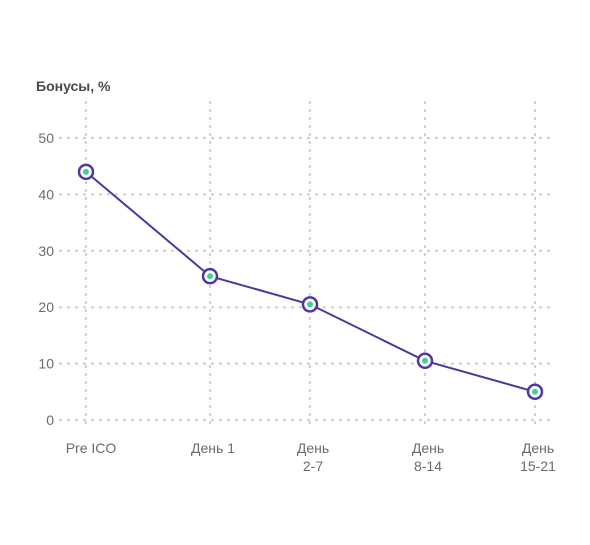  Describe the element at coordinates (91, 448) in the screenshot. I see `x-tick-label: Pre ICO` at that location.